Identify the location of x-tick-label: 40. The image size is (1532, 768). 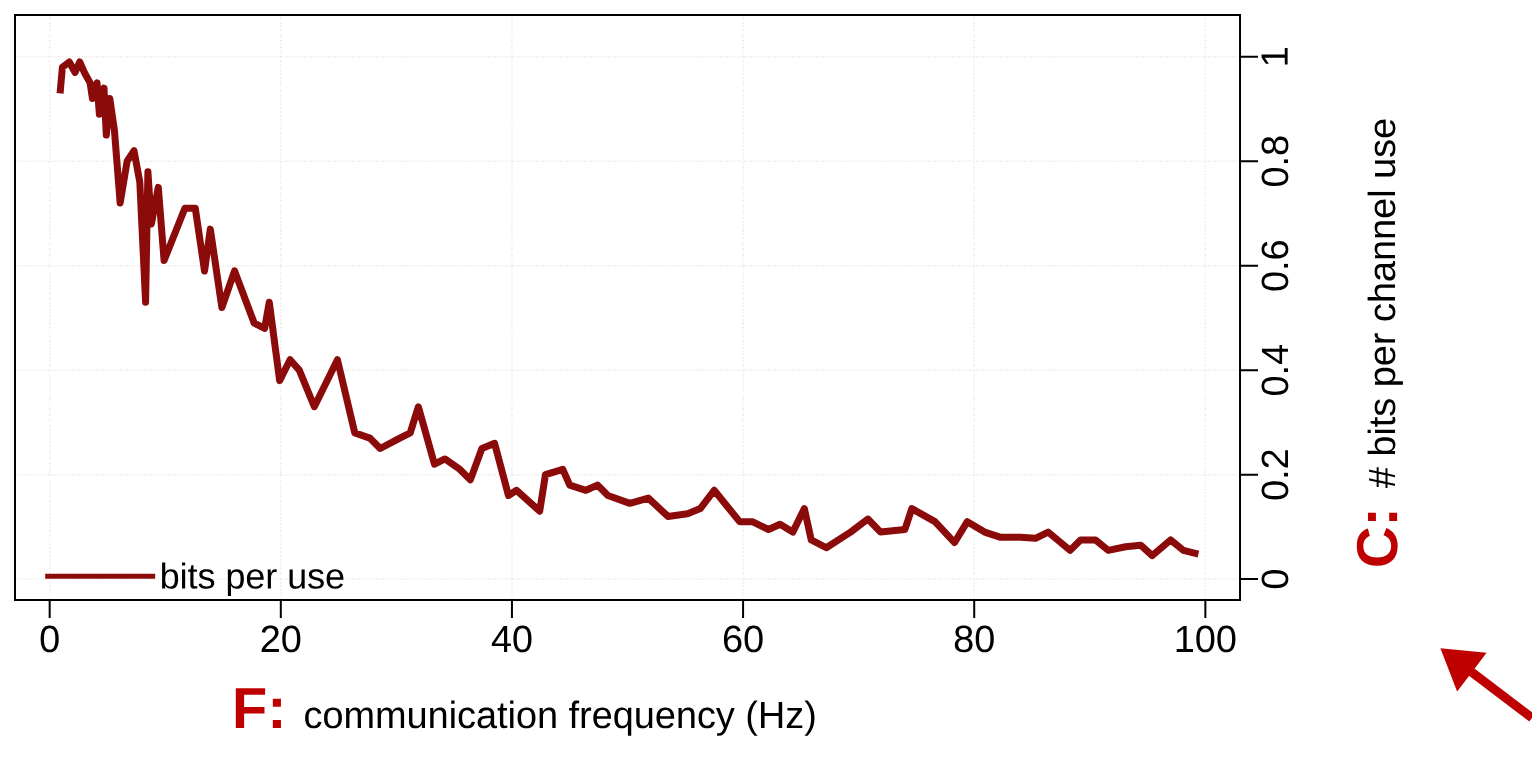
(511, 639).